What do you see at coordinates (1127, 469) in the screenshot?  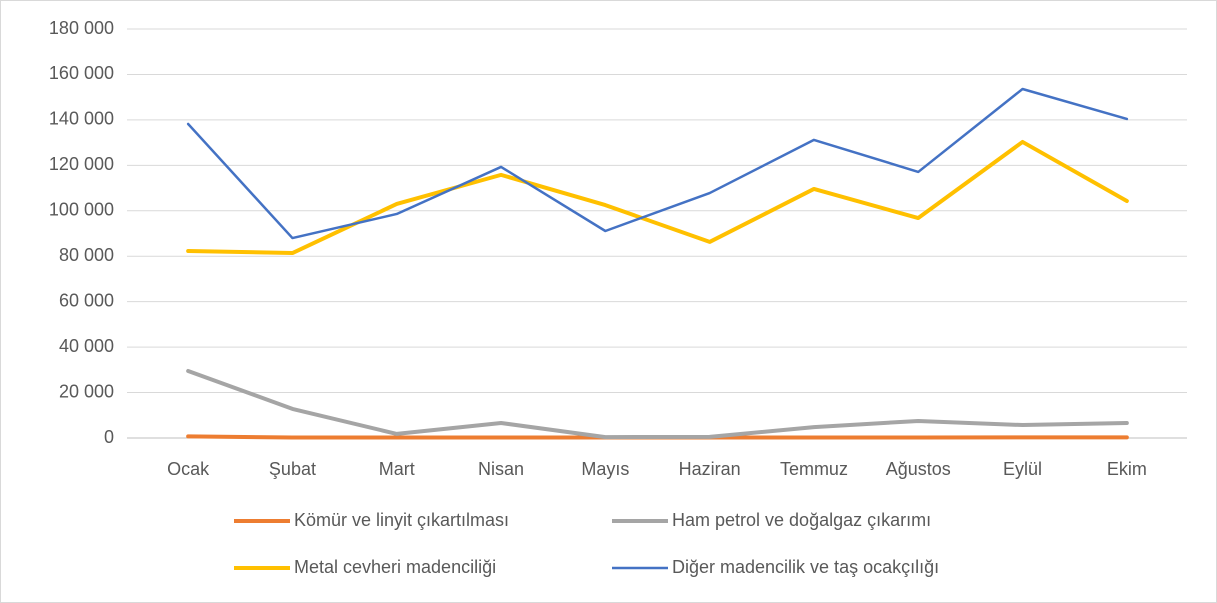 I see `x-tick-label: Ekim` at bounding box center [1127, 469].